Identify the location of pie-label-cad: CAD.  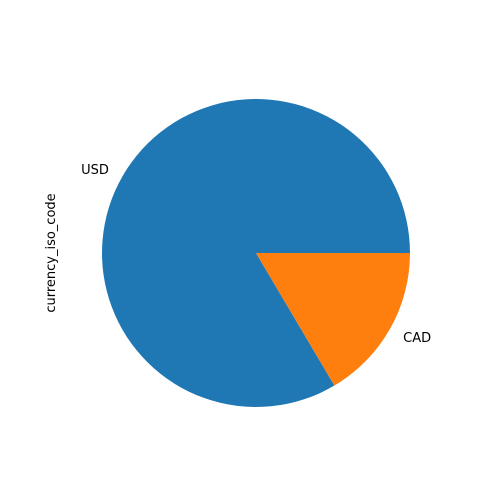
(417, 338).